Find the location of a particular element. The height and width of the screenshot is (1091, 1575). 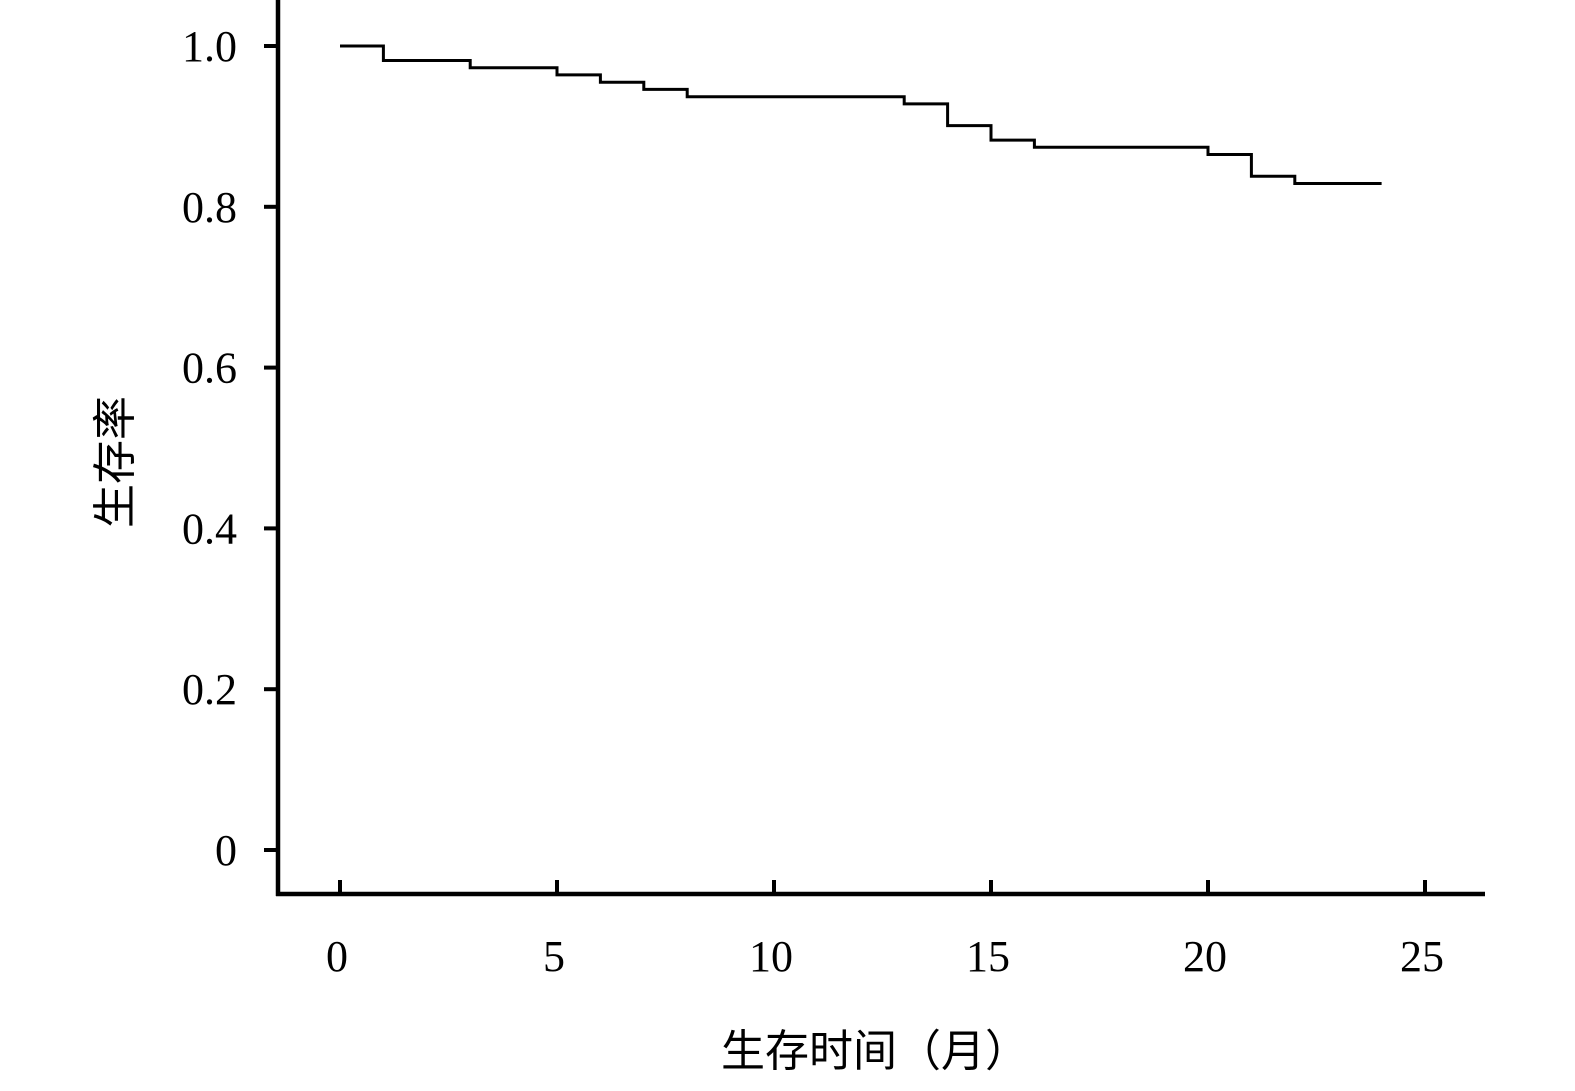

y-tick-label: 0 is located at coordinates (226, 850).